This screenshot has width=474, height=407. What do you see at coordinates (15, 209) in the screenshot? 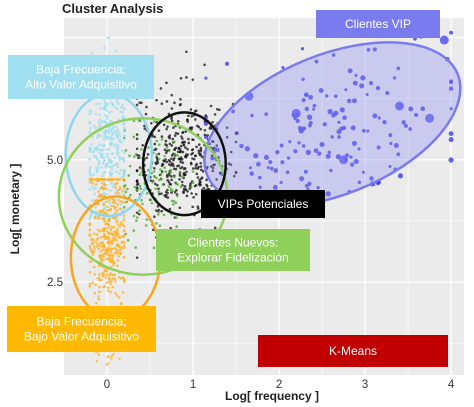
I see `y-axis-label: Log[ monetary ]` at bounding box center [15, 209].